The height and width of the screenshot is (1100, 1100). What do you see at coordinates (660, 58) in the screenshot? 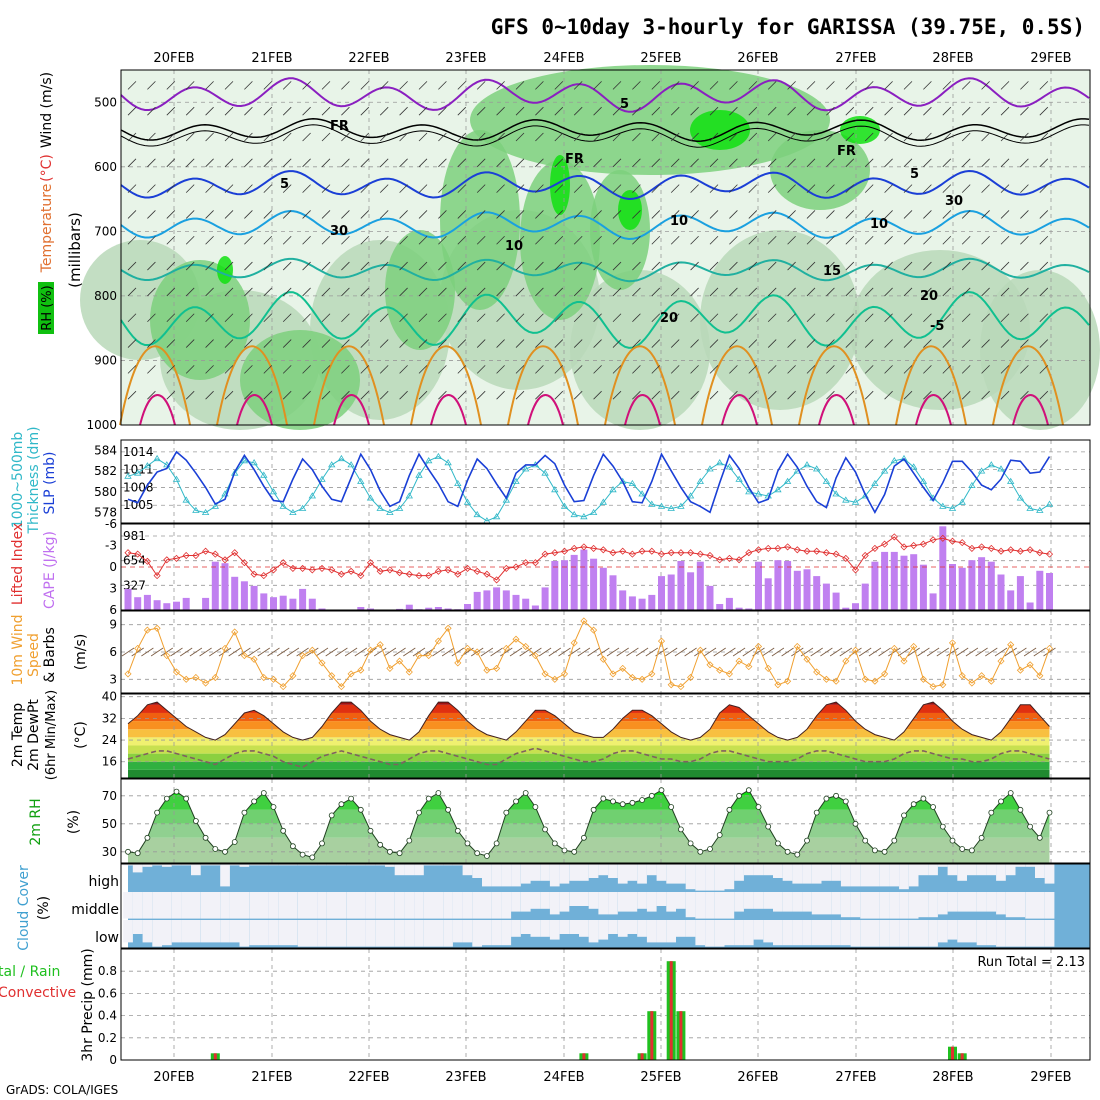
I see `top-date-25FEB: 25FEB` at bounding box center [660, 58].